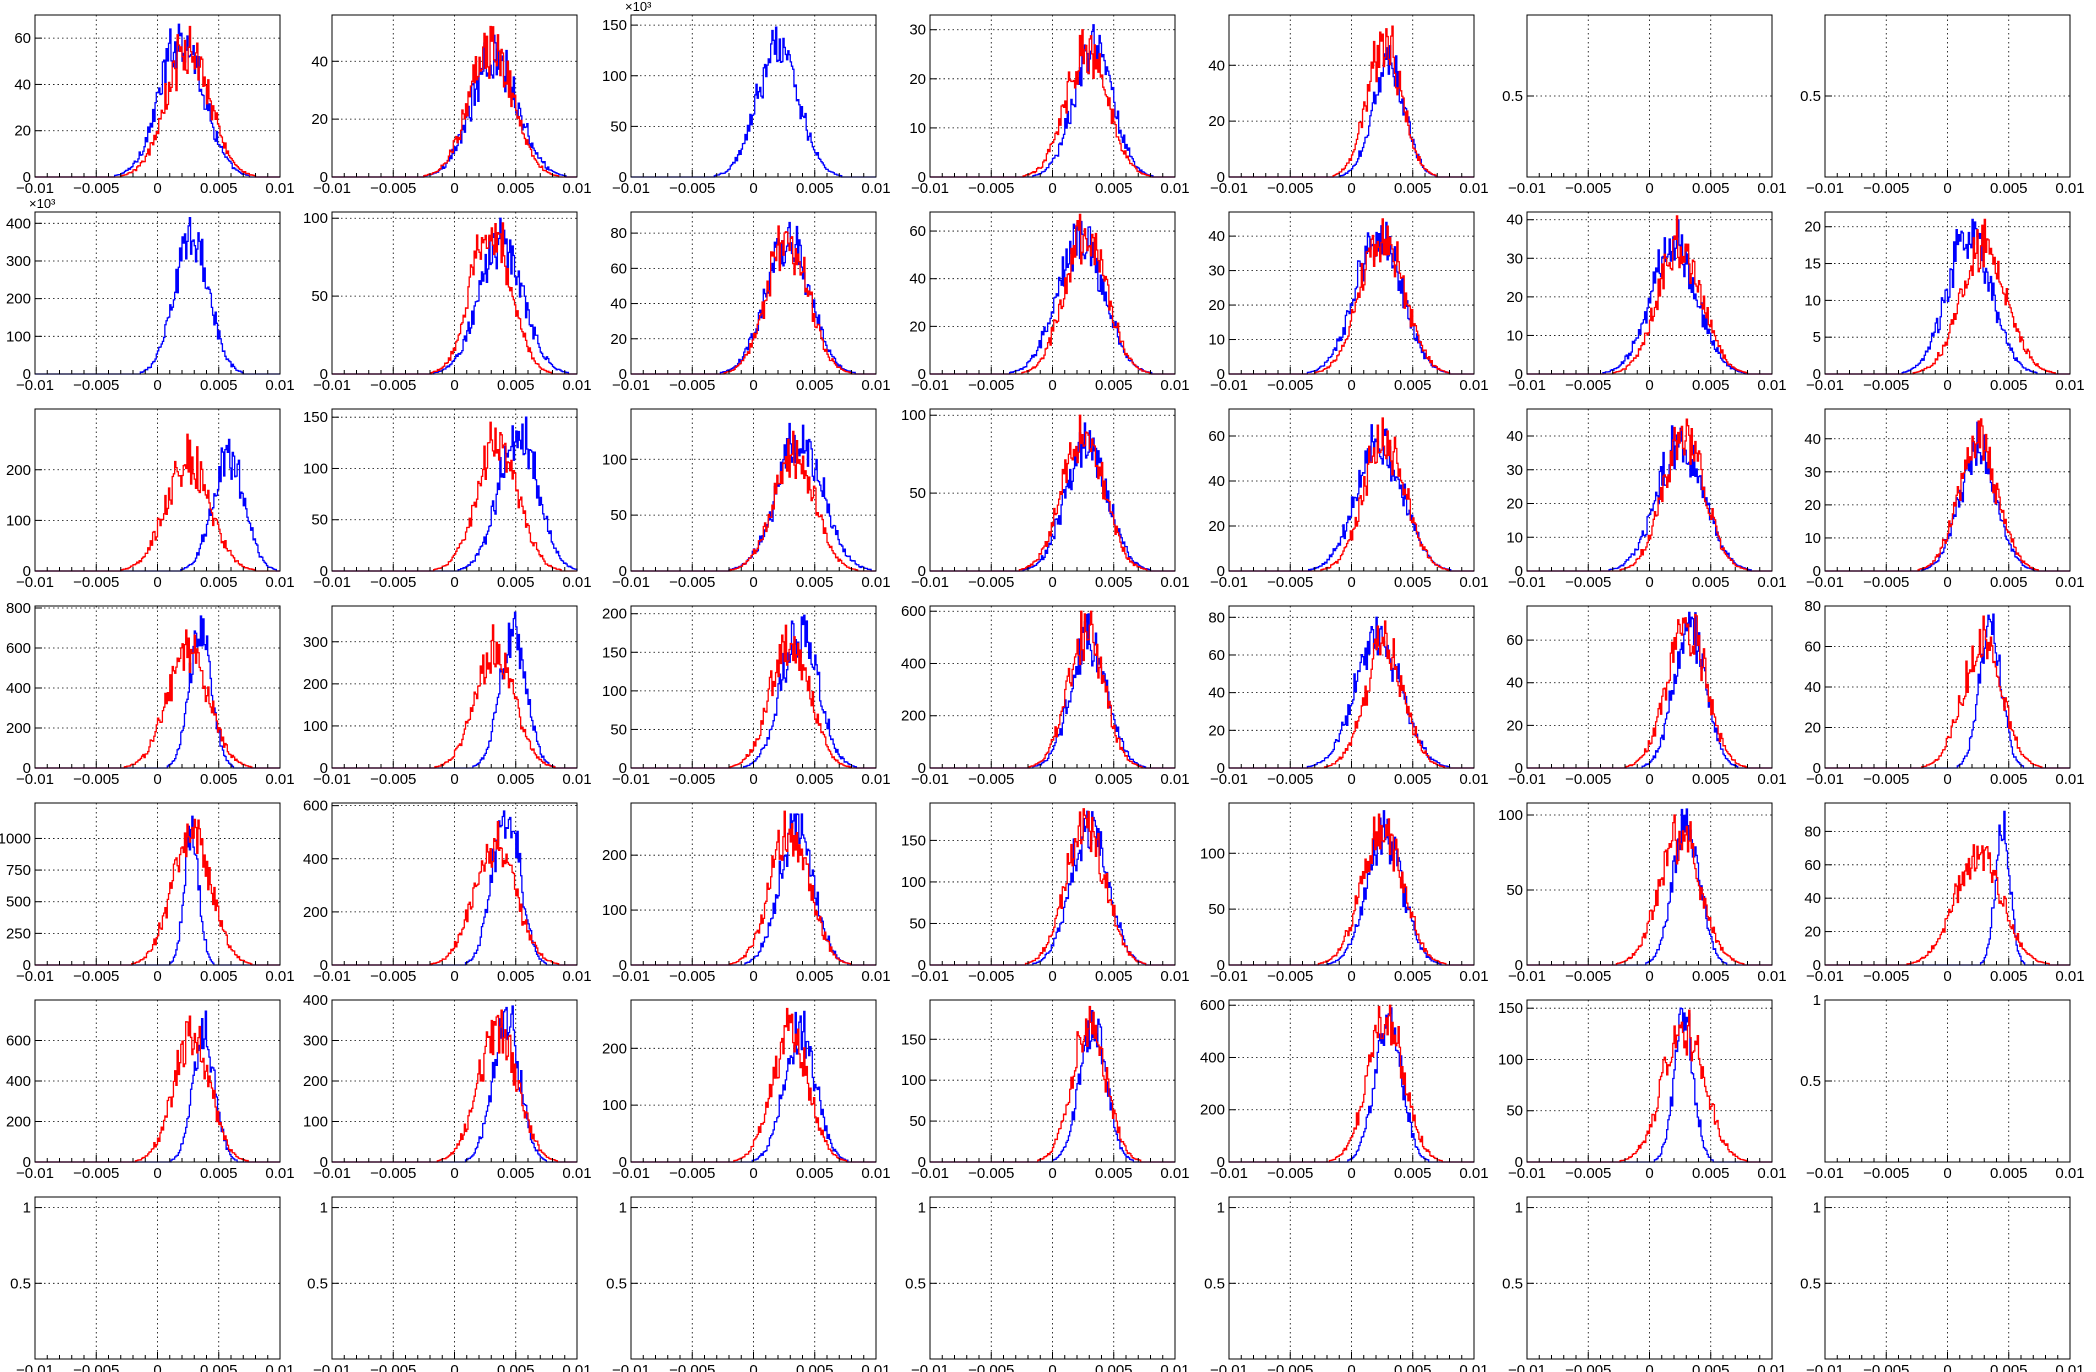 This screenshot has width=2096, height=1372. What do you see at coordinates (1942, 1087) in the screenshot?
I see `panel-r5-c6: −0.01 −0.005 0 0.005 0.01 0.5 1` at bounding box center [1942, 1087].